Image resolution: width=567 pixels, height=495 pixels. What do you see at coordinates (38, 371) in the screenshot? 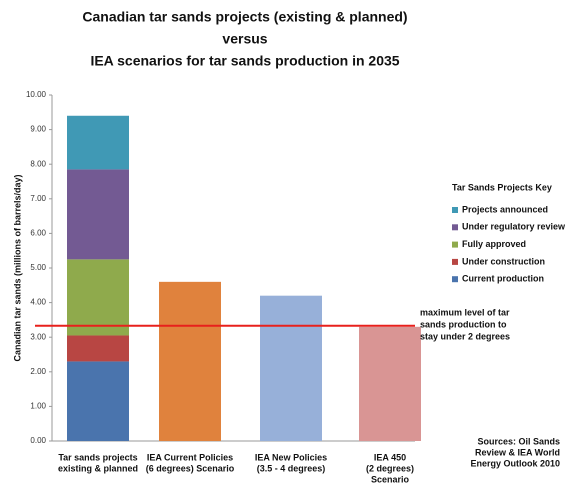
I see `y-tick-label: 2.00` at bounding box center [38, 371].